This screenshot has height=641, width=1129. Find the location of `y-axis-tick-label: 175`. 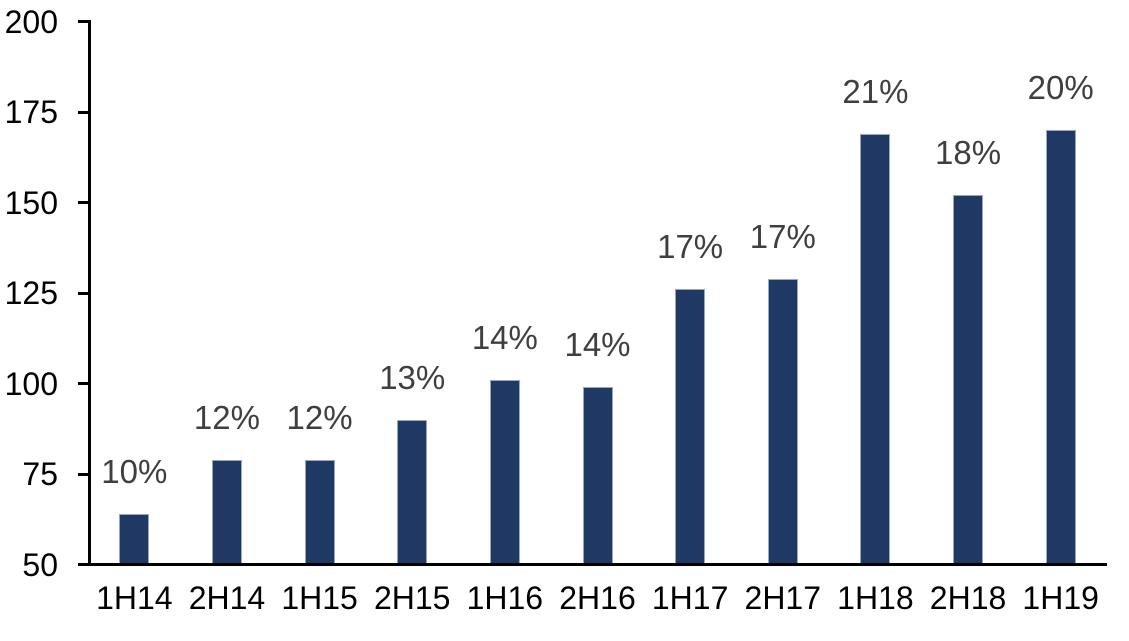

y-axis-tick-label: 175 is located at coordinates (31, 112).